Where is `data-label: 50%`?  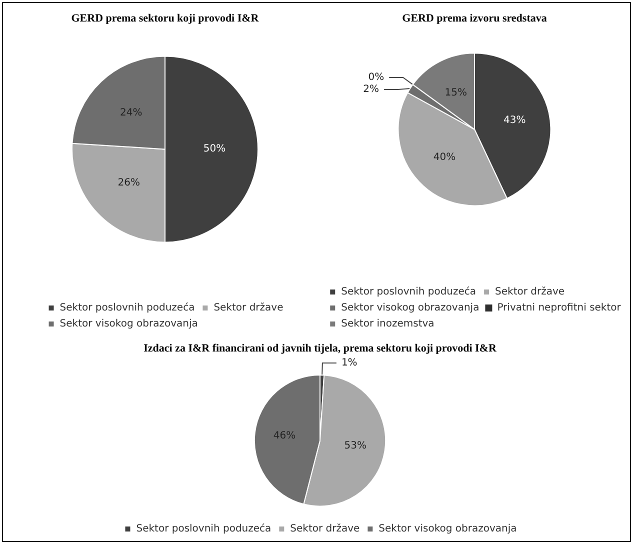 data-label: 50% is located at coordinates (214, 149).